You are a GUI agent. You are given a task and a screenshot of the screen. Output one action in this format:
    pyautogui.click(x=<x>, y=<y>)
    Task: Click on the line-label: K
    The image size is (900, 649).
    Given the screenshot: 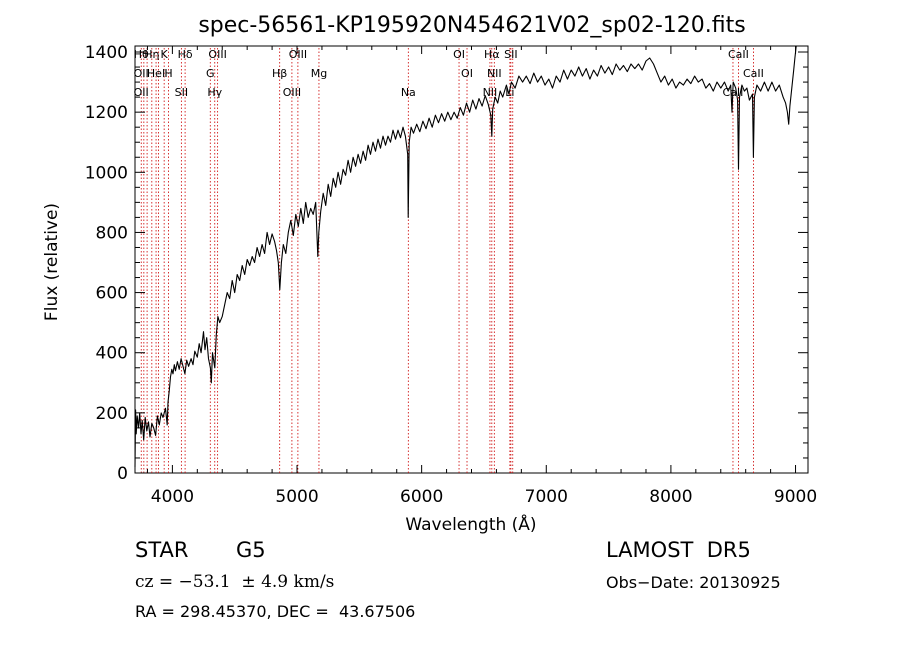 What is the action you would take?
    pyautogui.click(x=165, y=54)
    